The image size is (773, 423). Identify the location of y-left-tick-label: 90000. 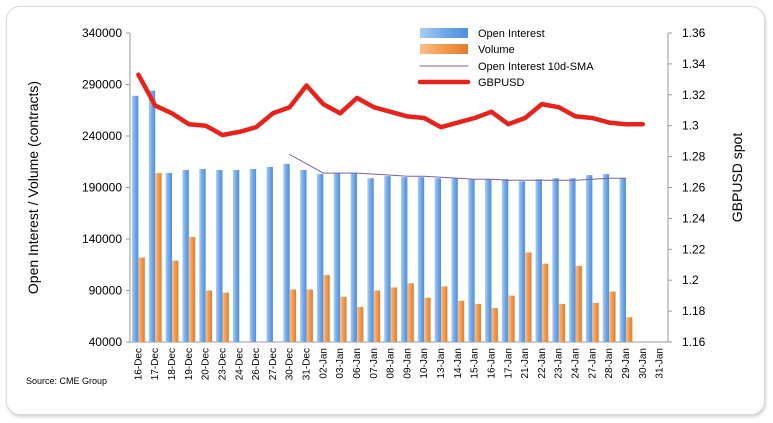
(106, 291).